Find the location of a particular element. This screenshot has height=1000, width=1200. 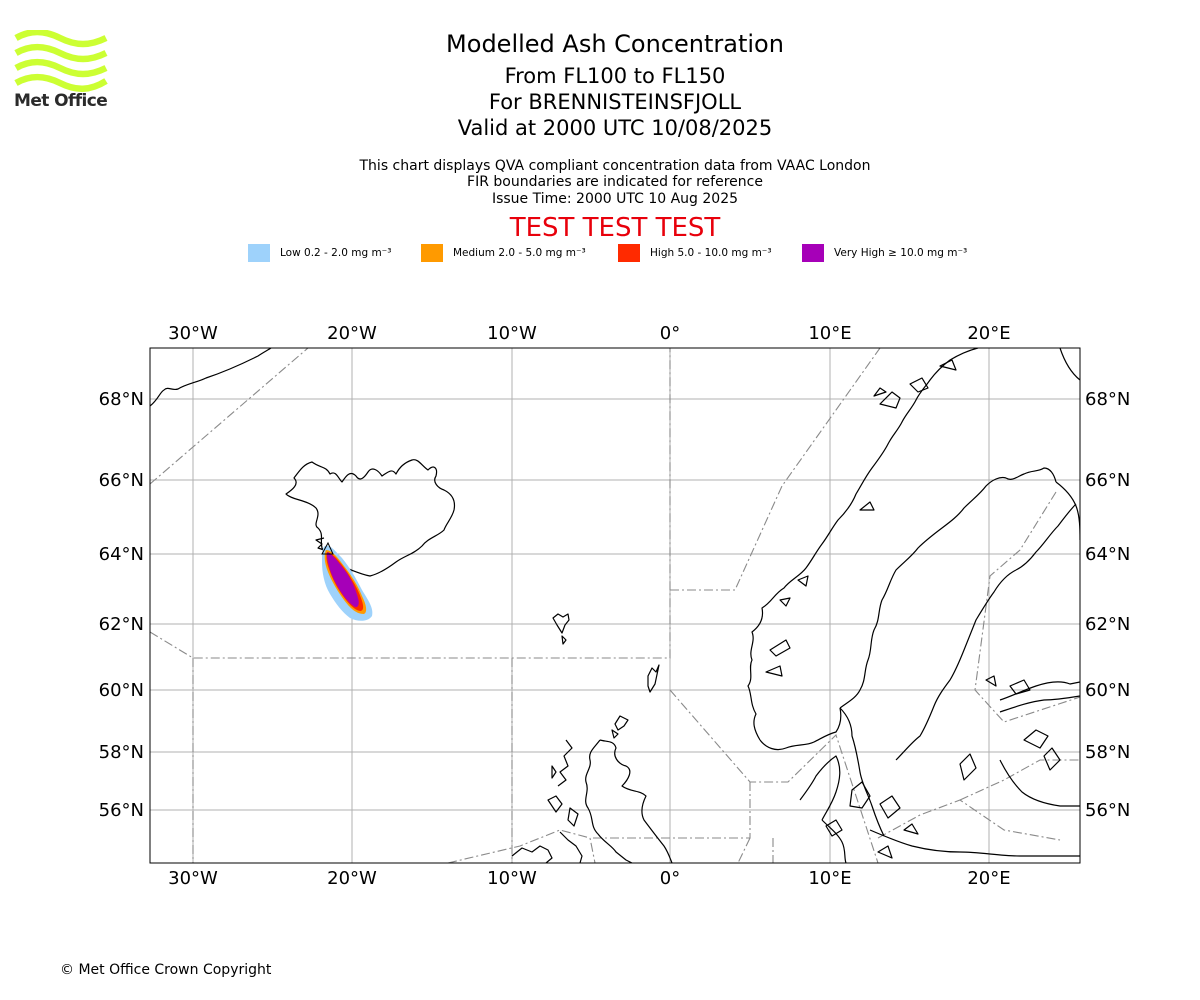

legend-swatch-high is located at coordinates (629, 253).